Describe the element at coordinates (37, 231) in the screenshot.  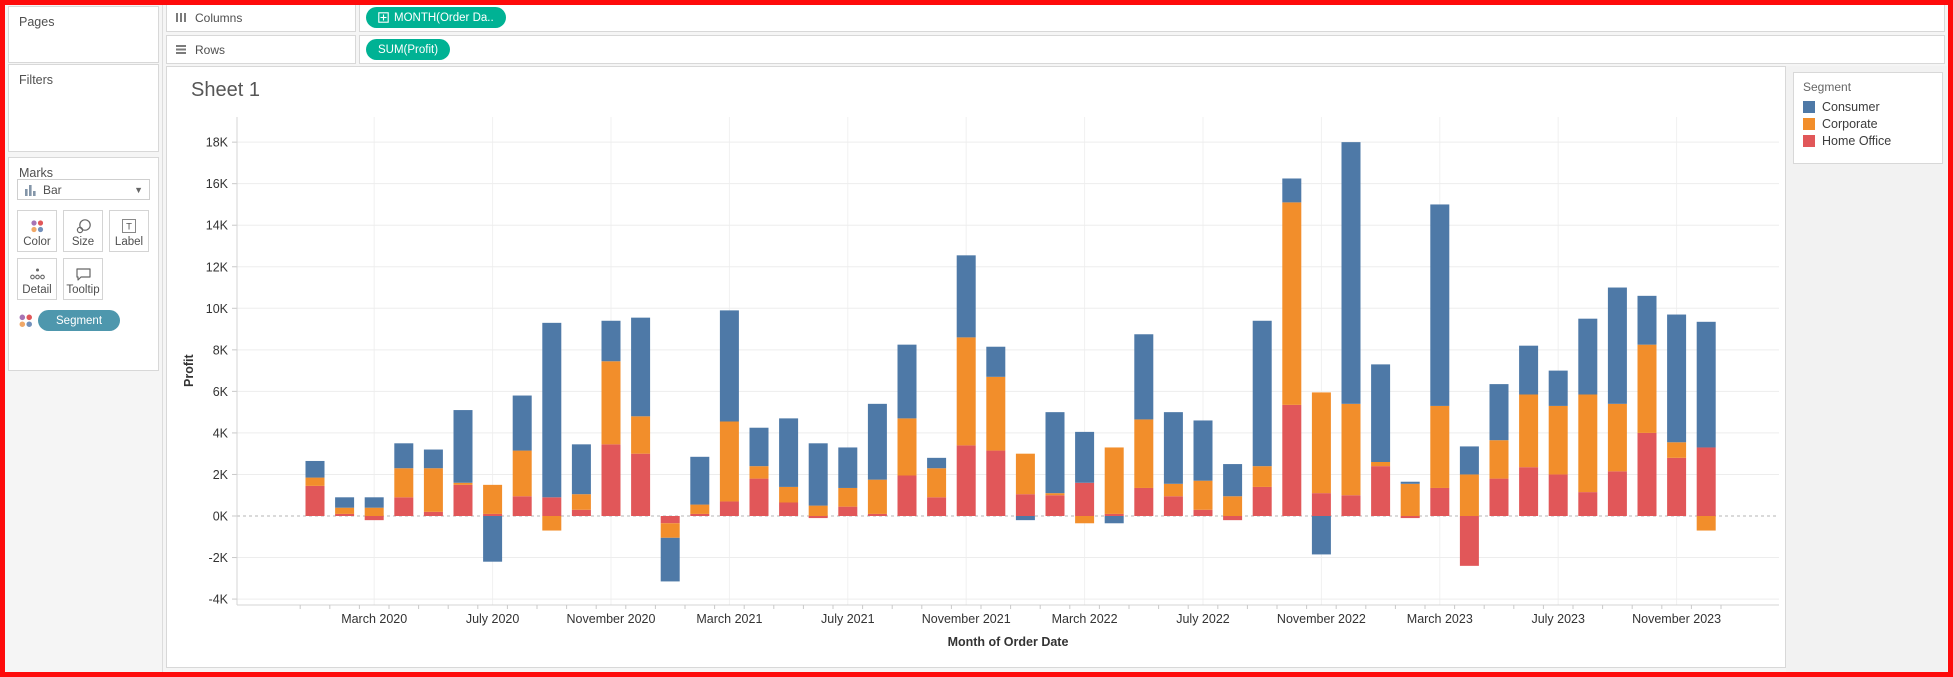
I see `color-button: Color` at that location.